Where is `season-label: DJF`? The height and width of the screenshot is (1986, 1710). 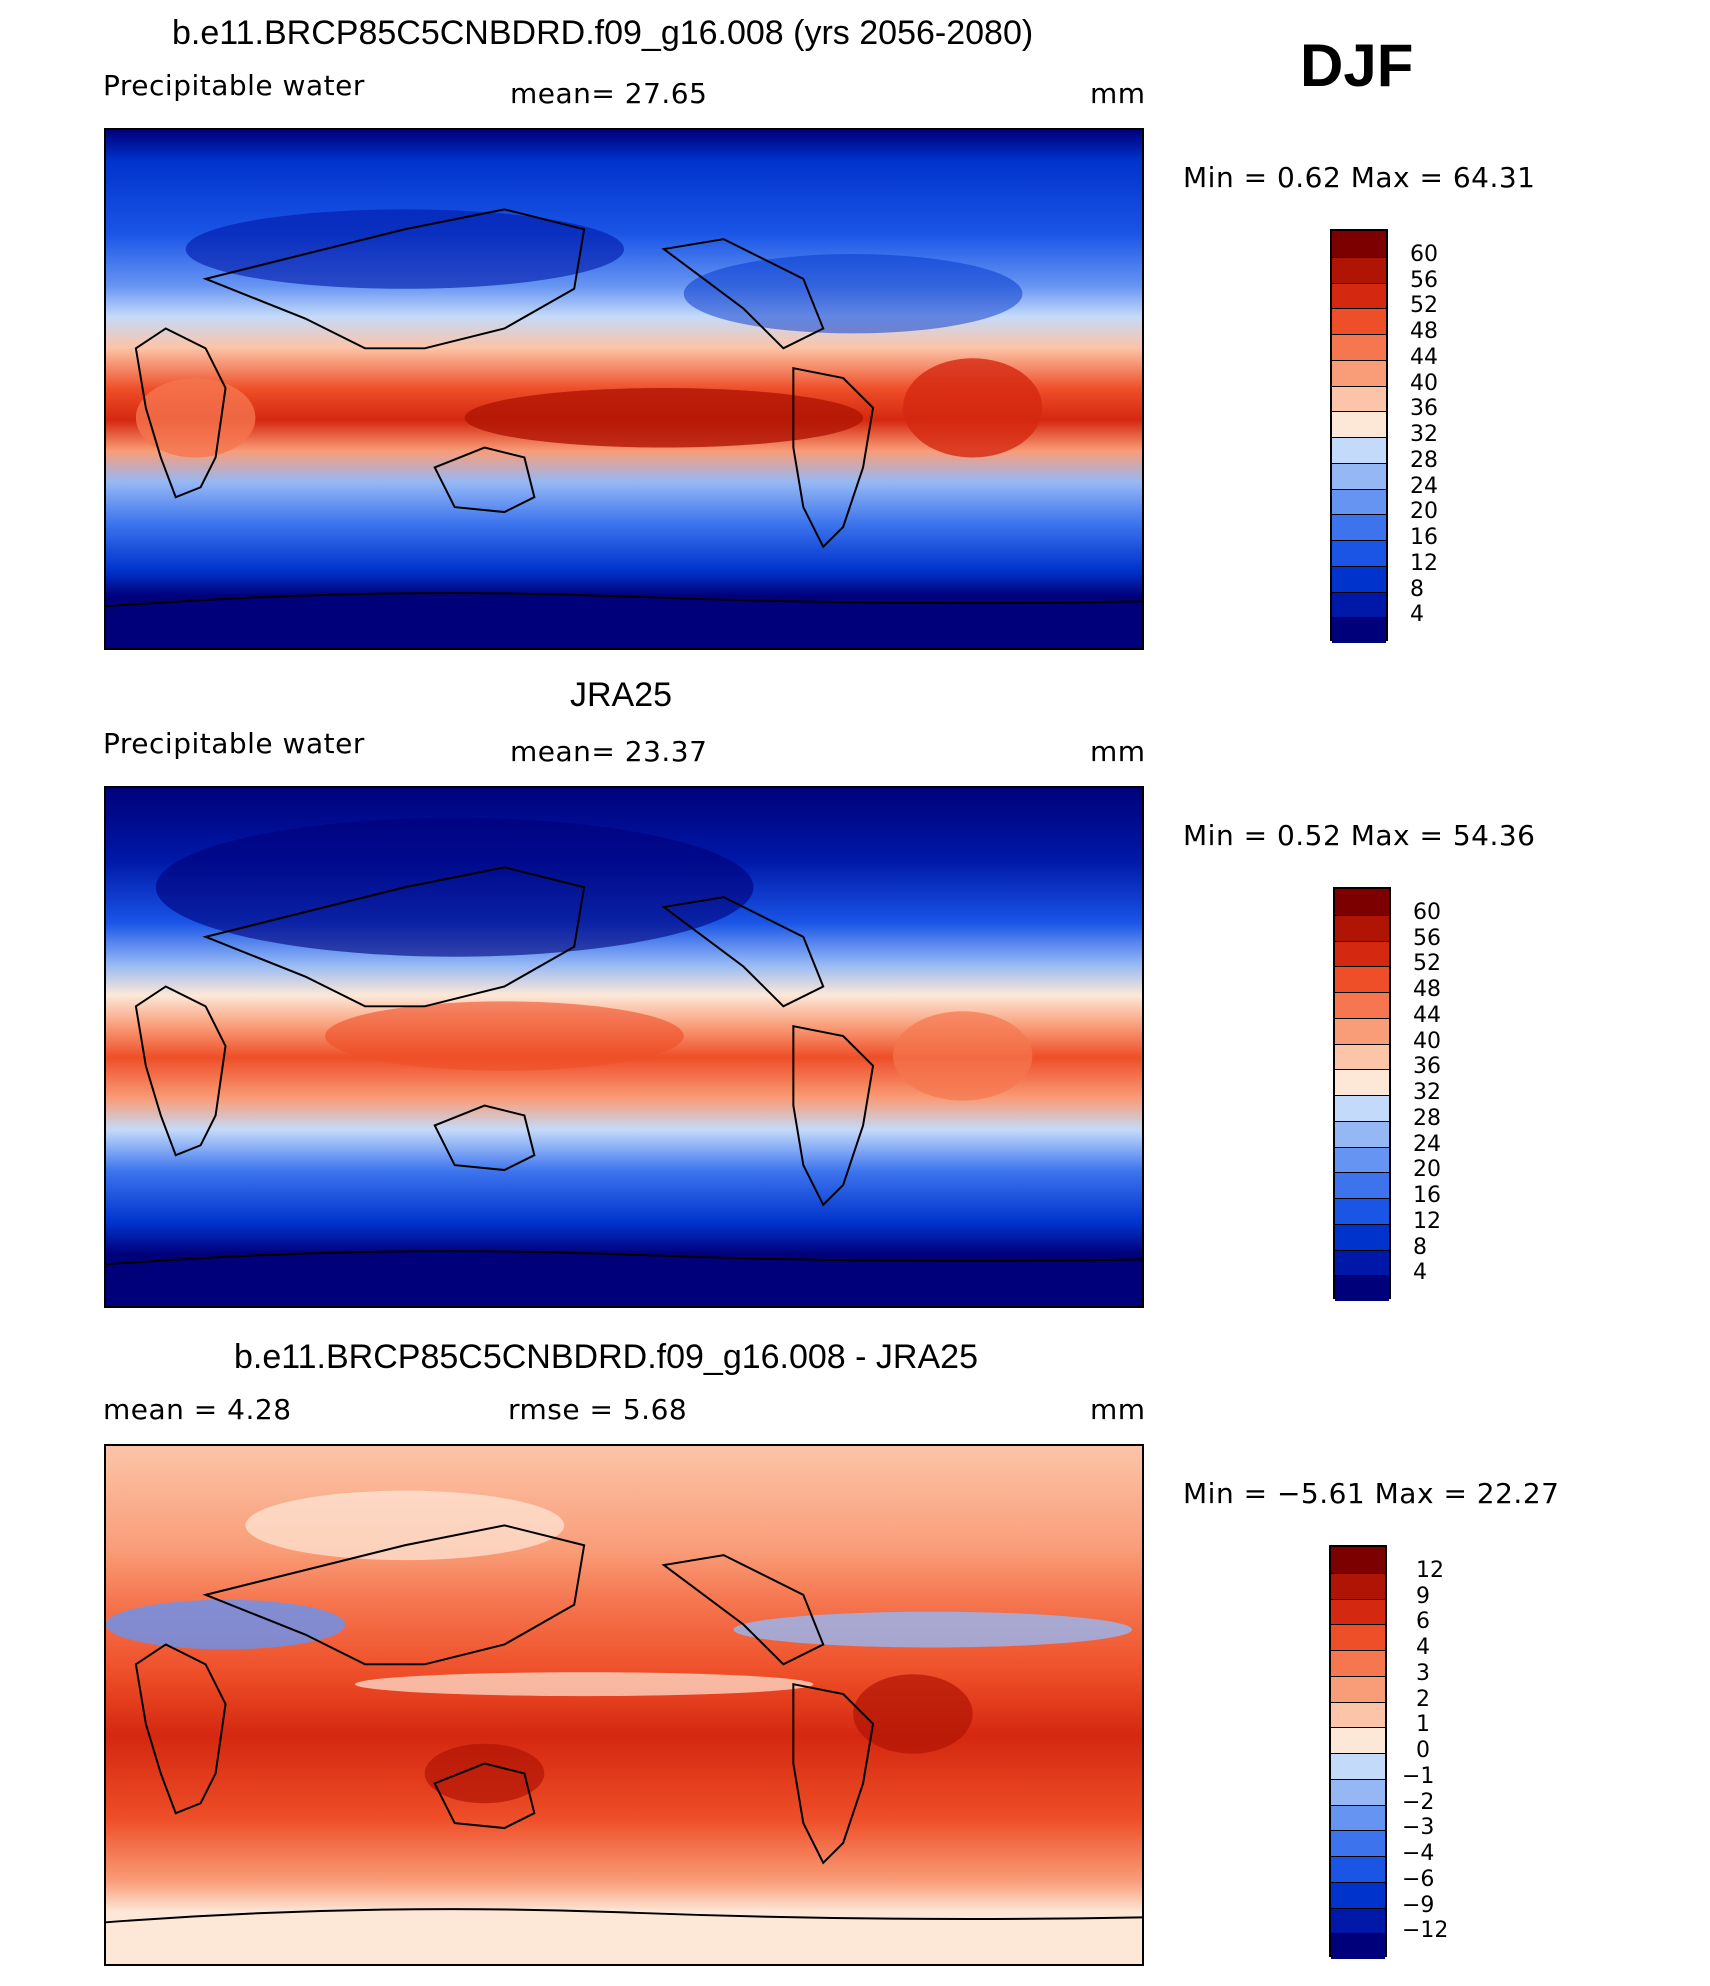 season-label: DJF is located at coordinates (1357, 65).